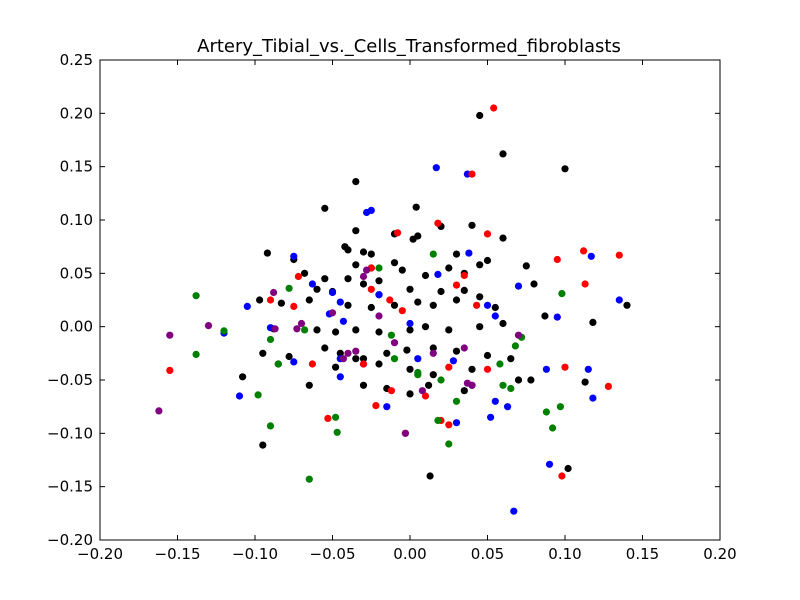 This screenshot has width=800, height=600. What do you see at coordinates (76, 113) in the screenshot?
I see `y-tick-label: 0.20` at bounding box center [76, 113].